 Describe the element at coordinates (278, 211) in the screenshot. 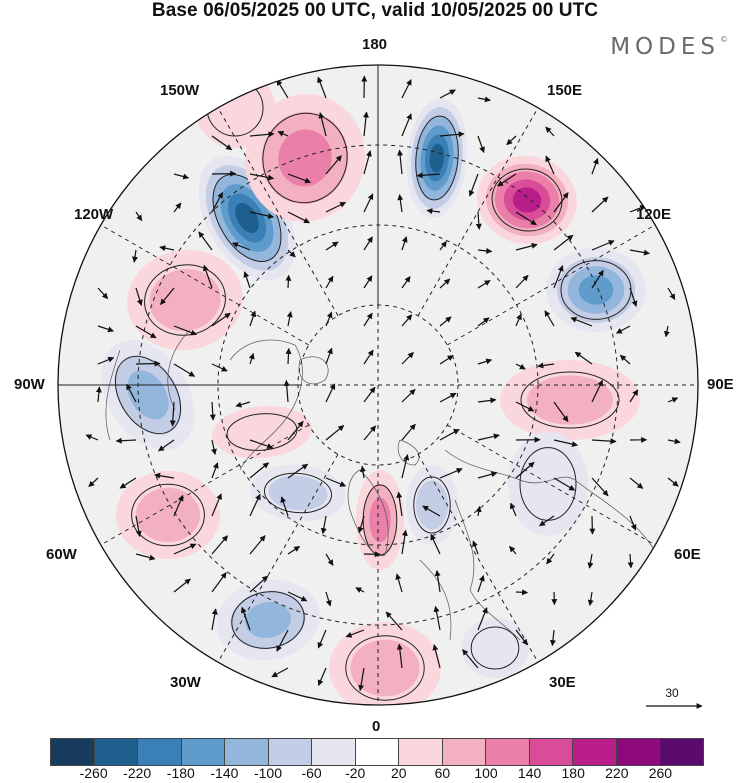

I see `meridian-line` at that location.